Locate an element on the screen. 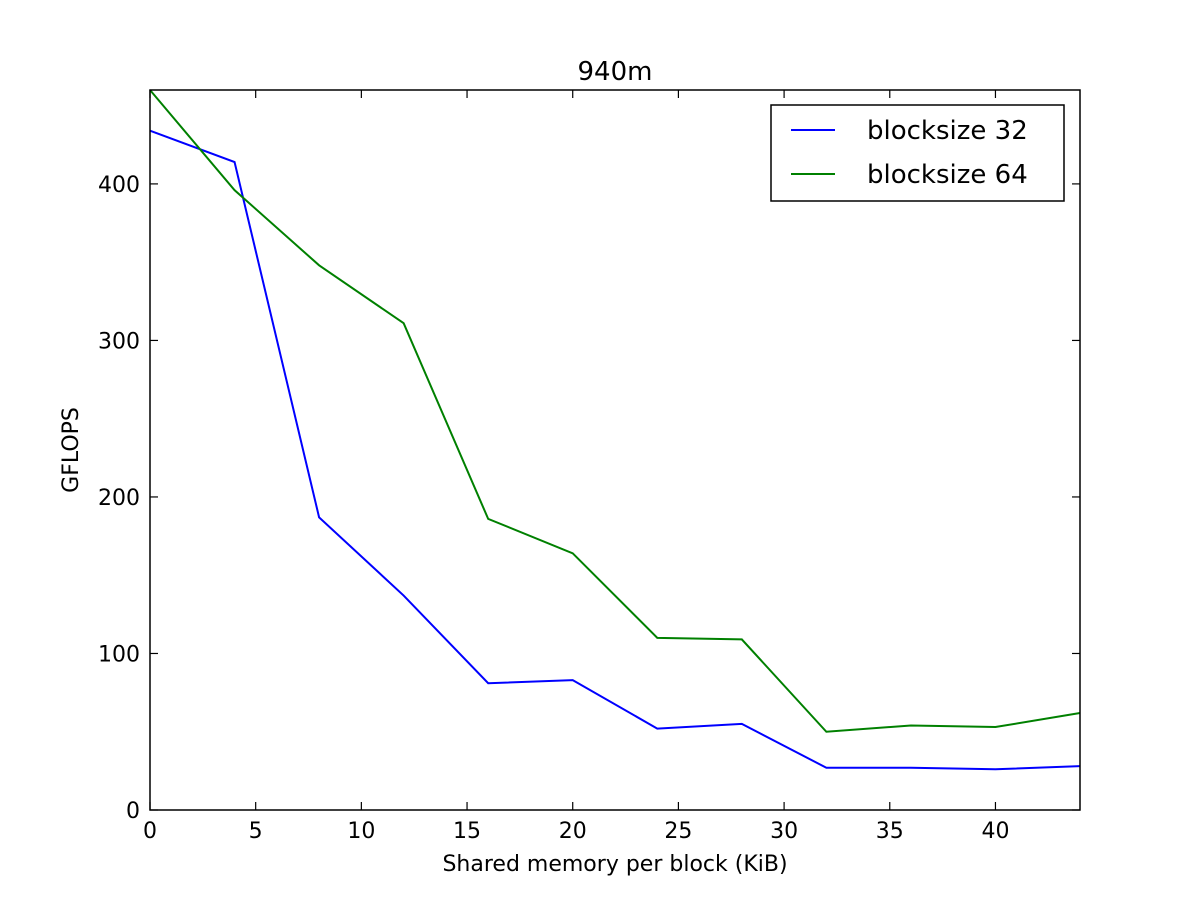 This screenshot has width=1200, height=900. legend: blocksize 32 blocksize 64 is located at coordinates (917, 153).